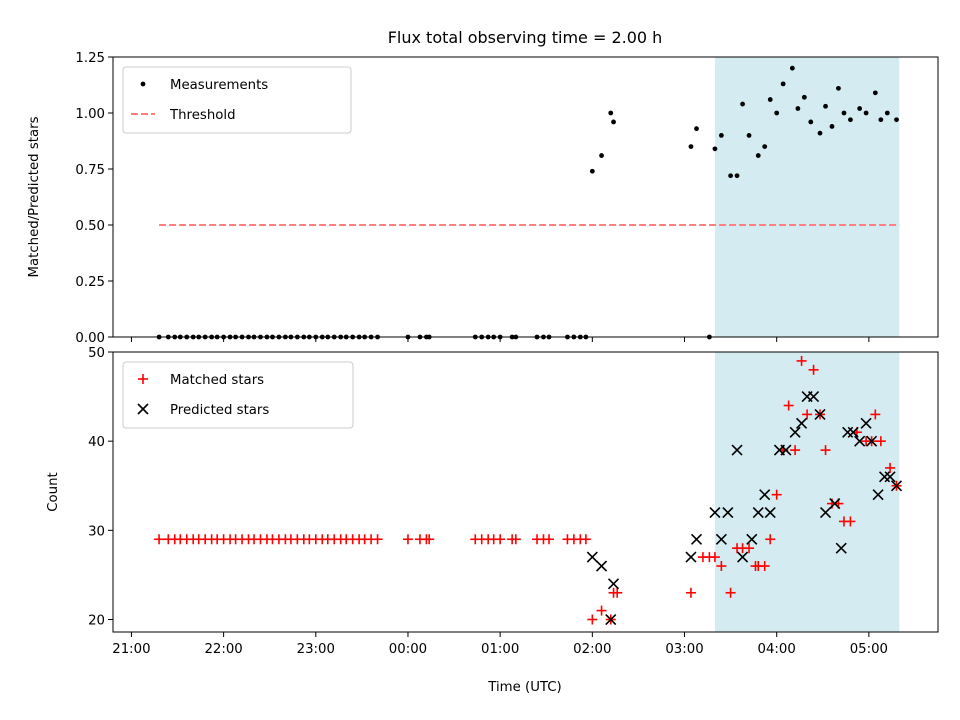 Image resolution: width=960 pixels, height=720 pixels. What do you see at coordinates (90, 114) in the screenshot?
I see `y-tick-label: 1.00` at bounding box center [90, 114].